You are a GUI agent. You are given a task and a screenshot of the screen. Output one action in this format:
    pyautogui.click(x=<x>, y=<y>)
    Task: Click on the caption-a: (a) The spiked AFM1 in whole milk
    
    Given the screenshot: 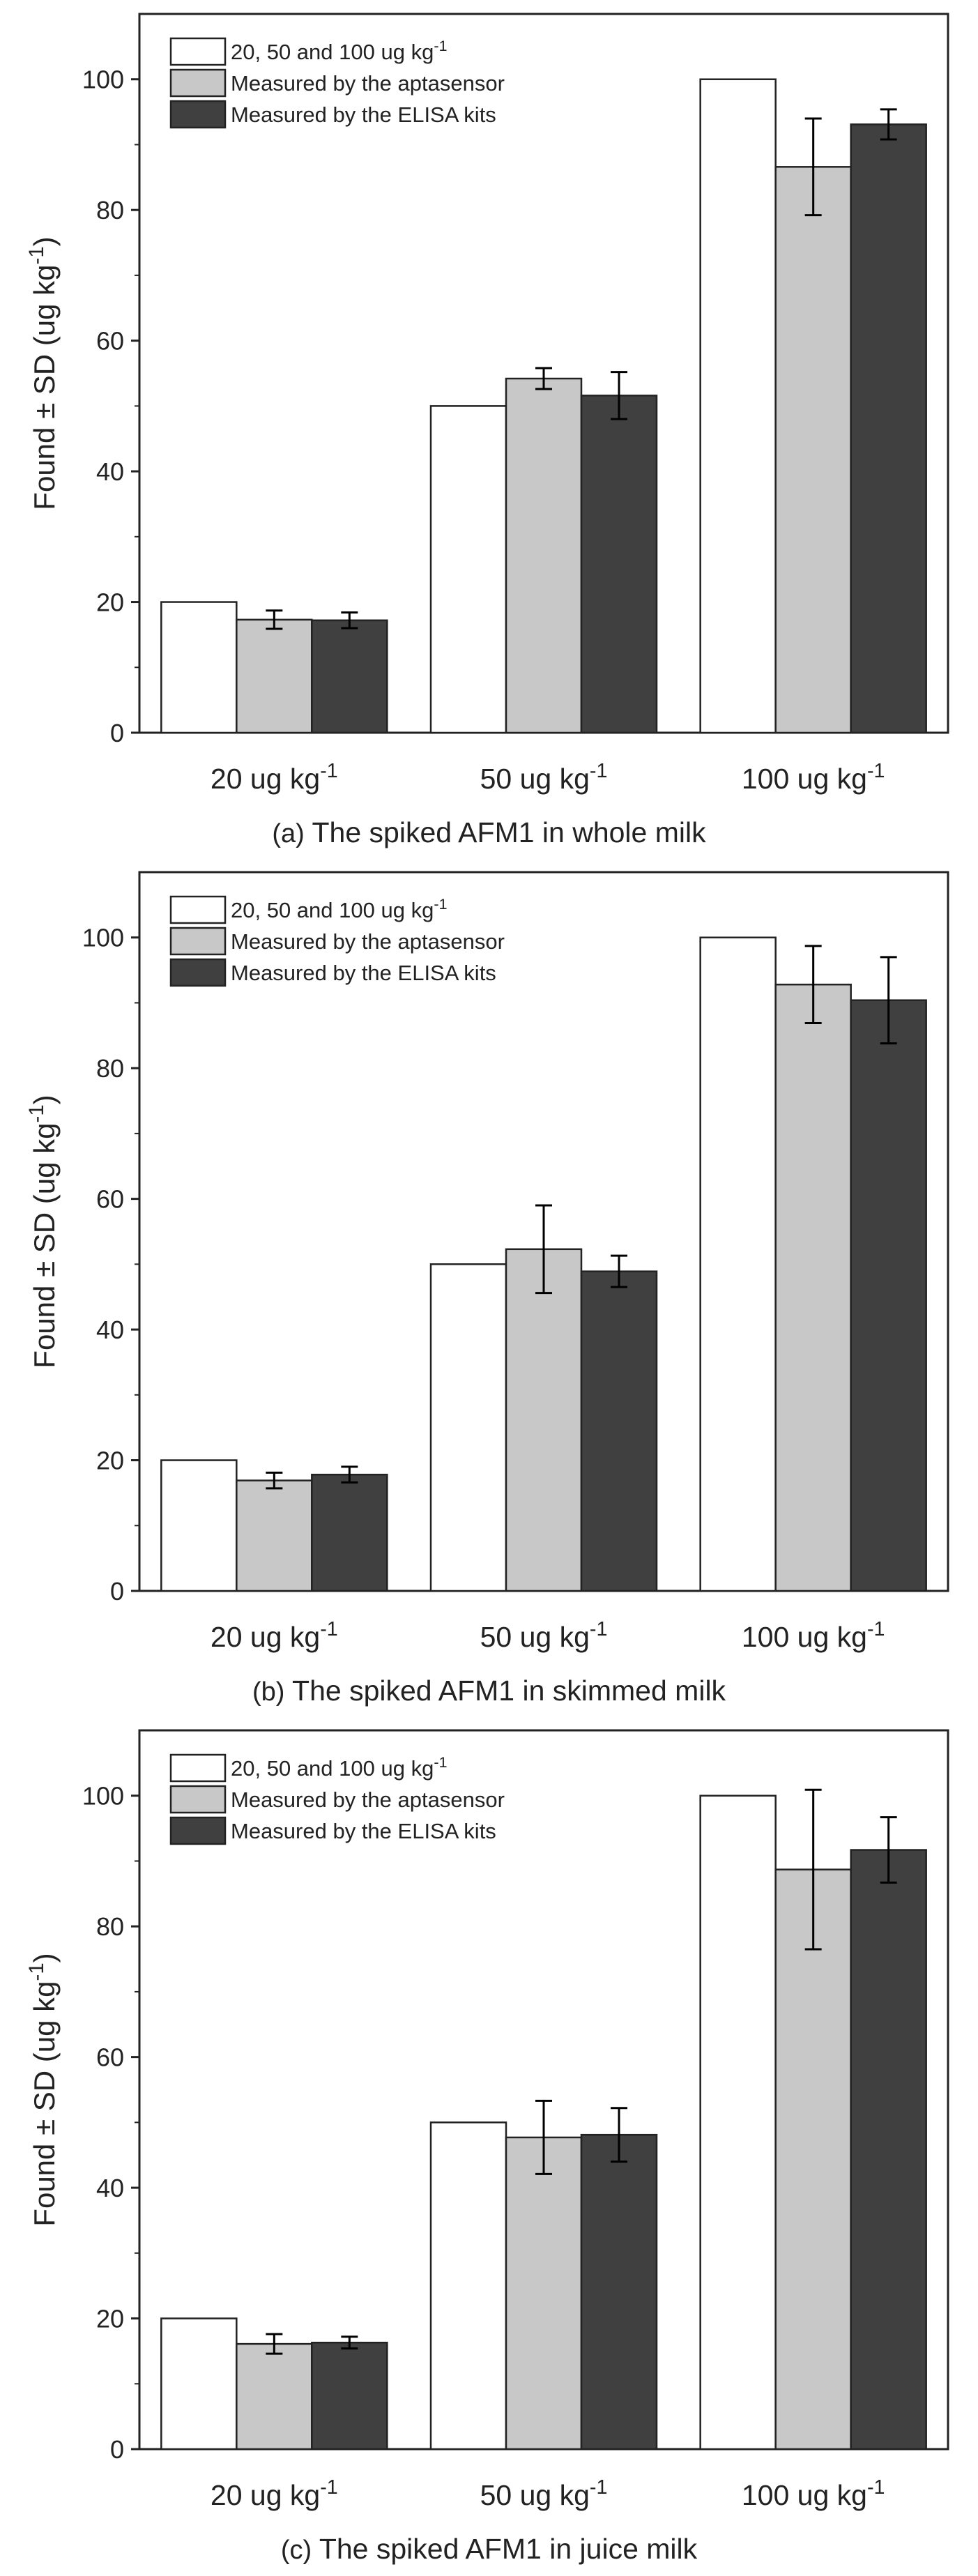 What is the action you would take?
    pyautogui.click(x=489, y=832)
    